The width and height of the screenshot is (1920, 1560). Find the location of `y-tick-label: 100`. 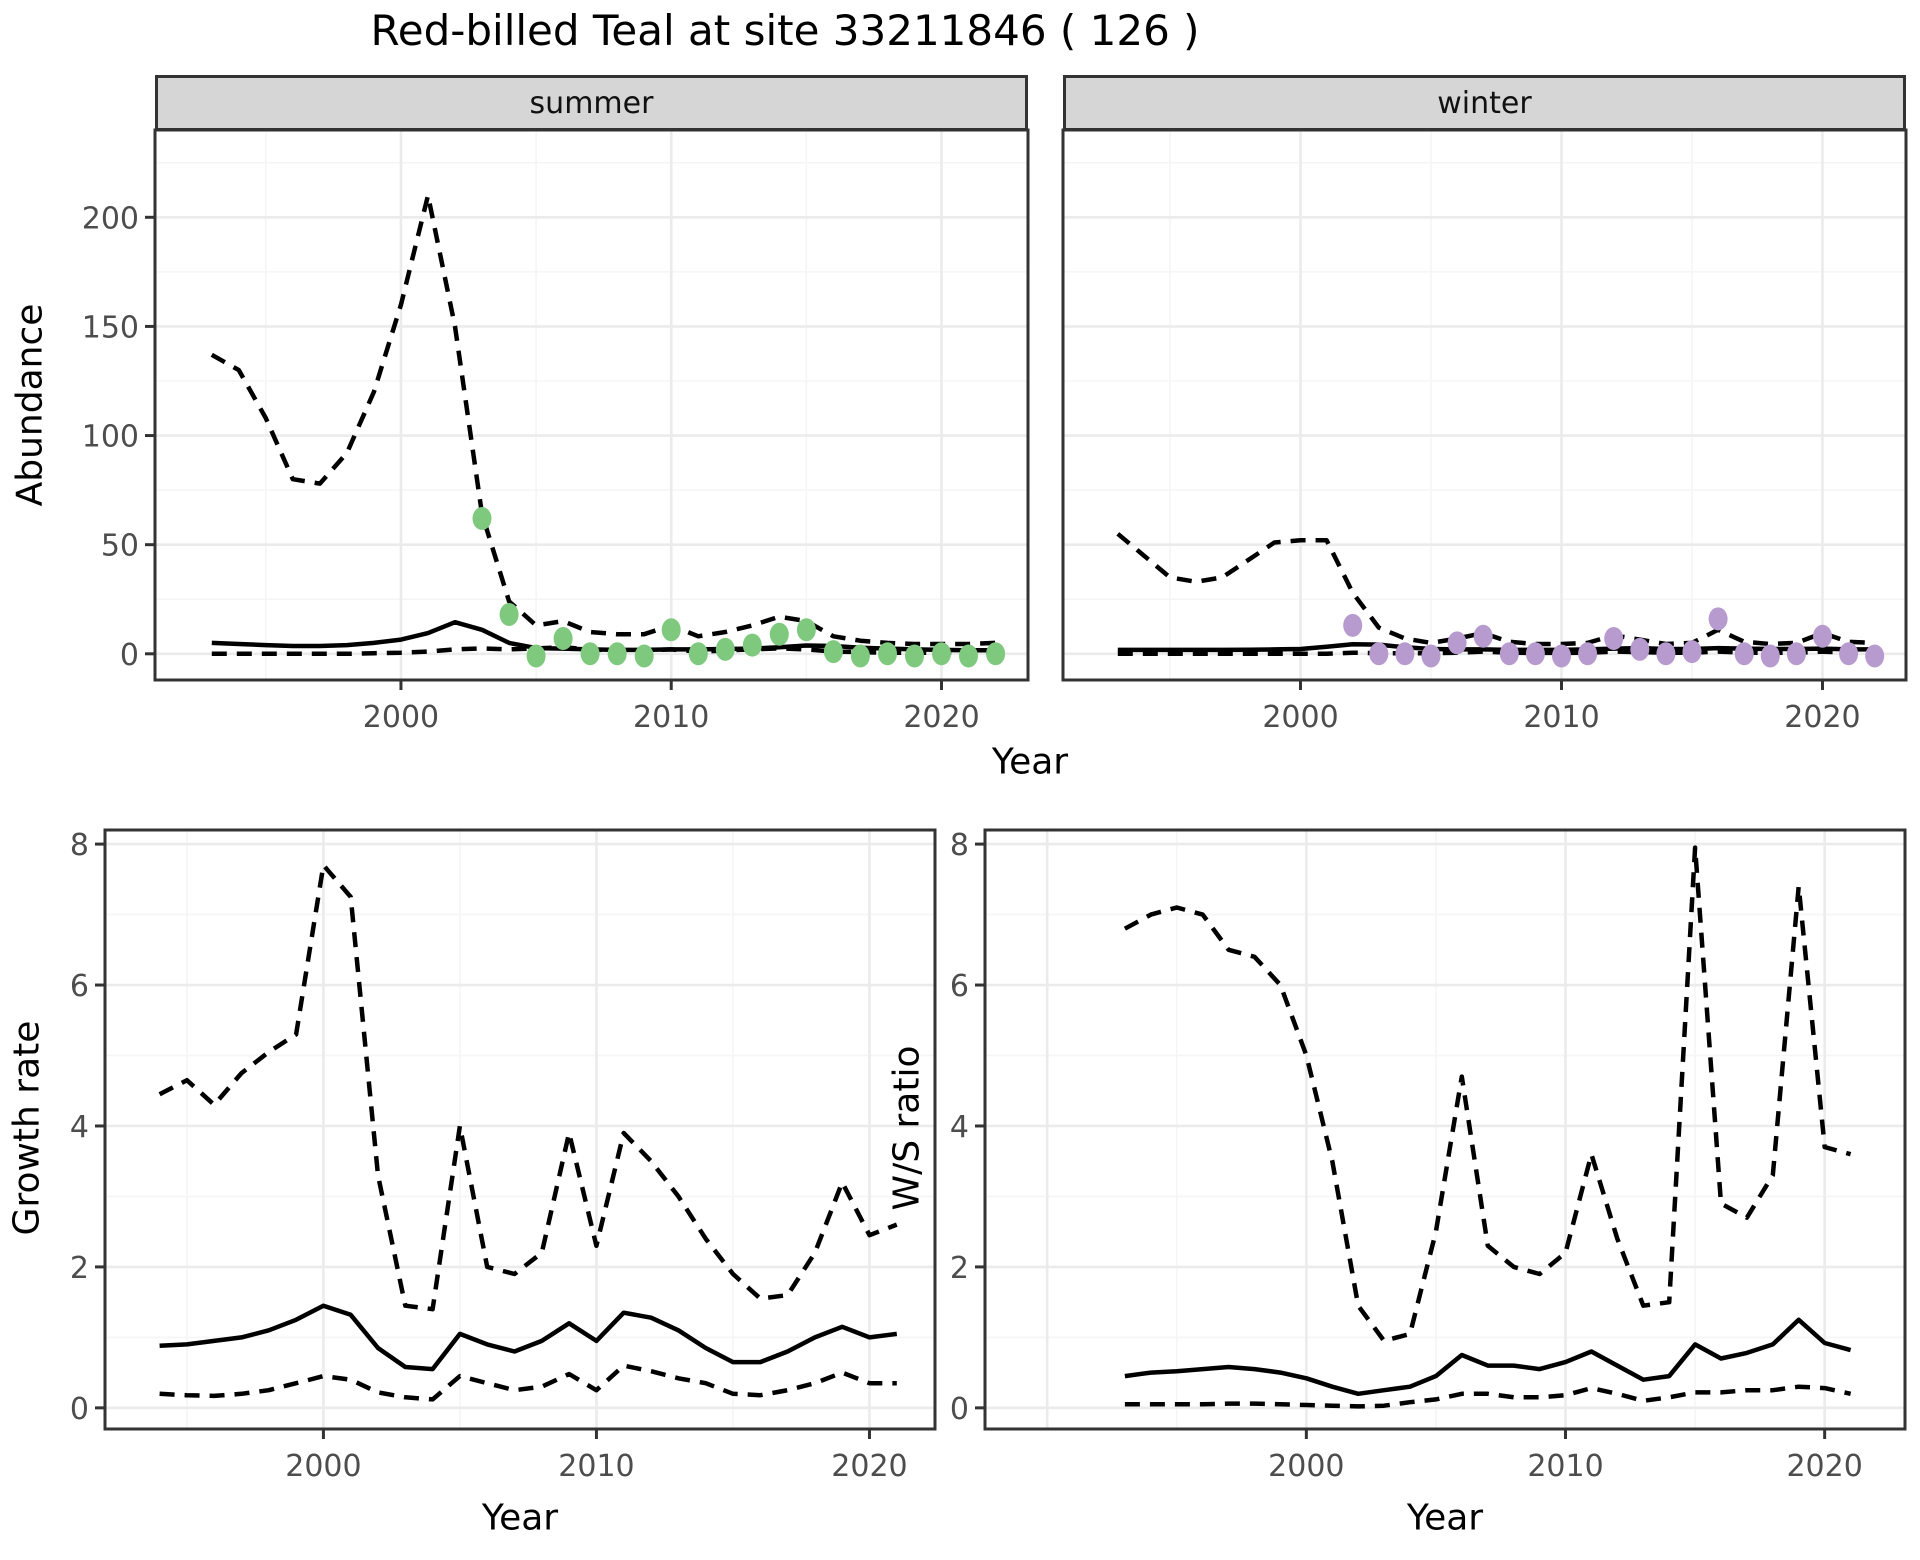

y-tick-label: 100 is located at coordinates (110, 437).